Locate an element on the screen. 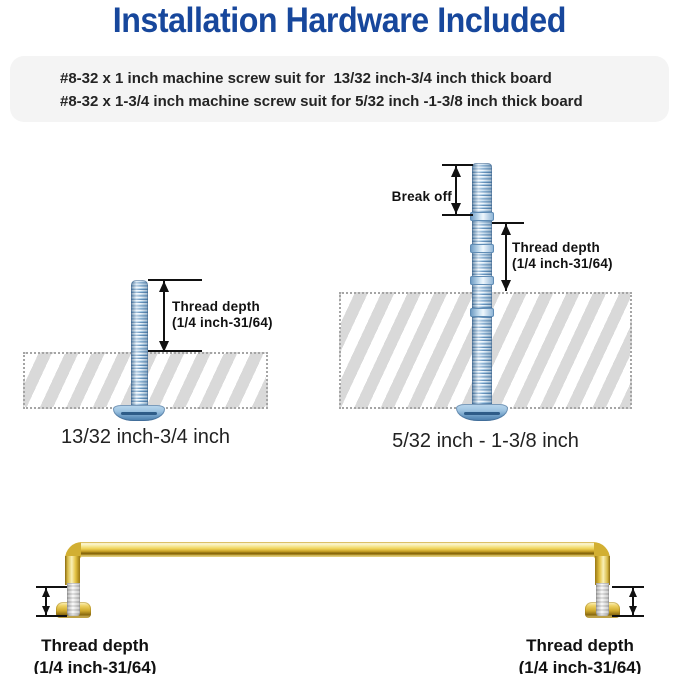 The image size is (679, 674). handle-thread-depth-left: Thread depth (1/4 inch-31/64) is located at coordinates (95, 654).